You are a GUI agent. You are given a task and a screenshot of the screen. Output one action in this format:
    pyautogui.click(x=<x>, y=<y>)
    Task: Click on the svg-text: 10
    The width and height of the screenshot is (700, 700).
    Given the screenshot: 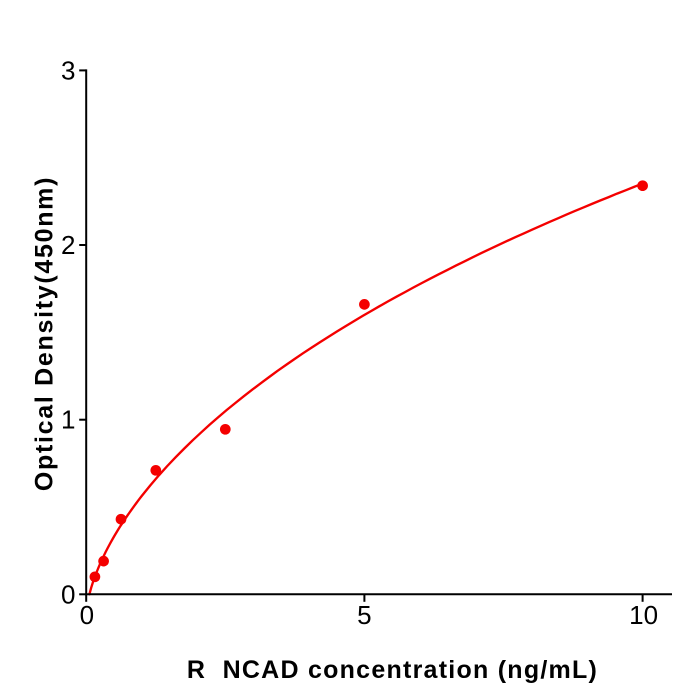 What is the action you would take?
    pyautogui.click(x=643, y=615)
    